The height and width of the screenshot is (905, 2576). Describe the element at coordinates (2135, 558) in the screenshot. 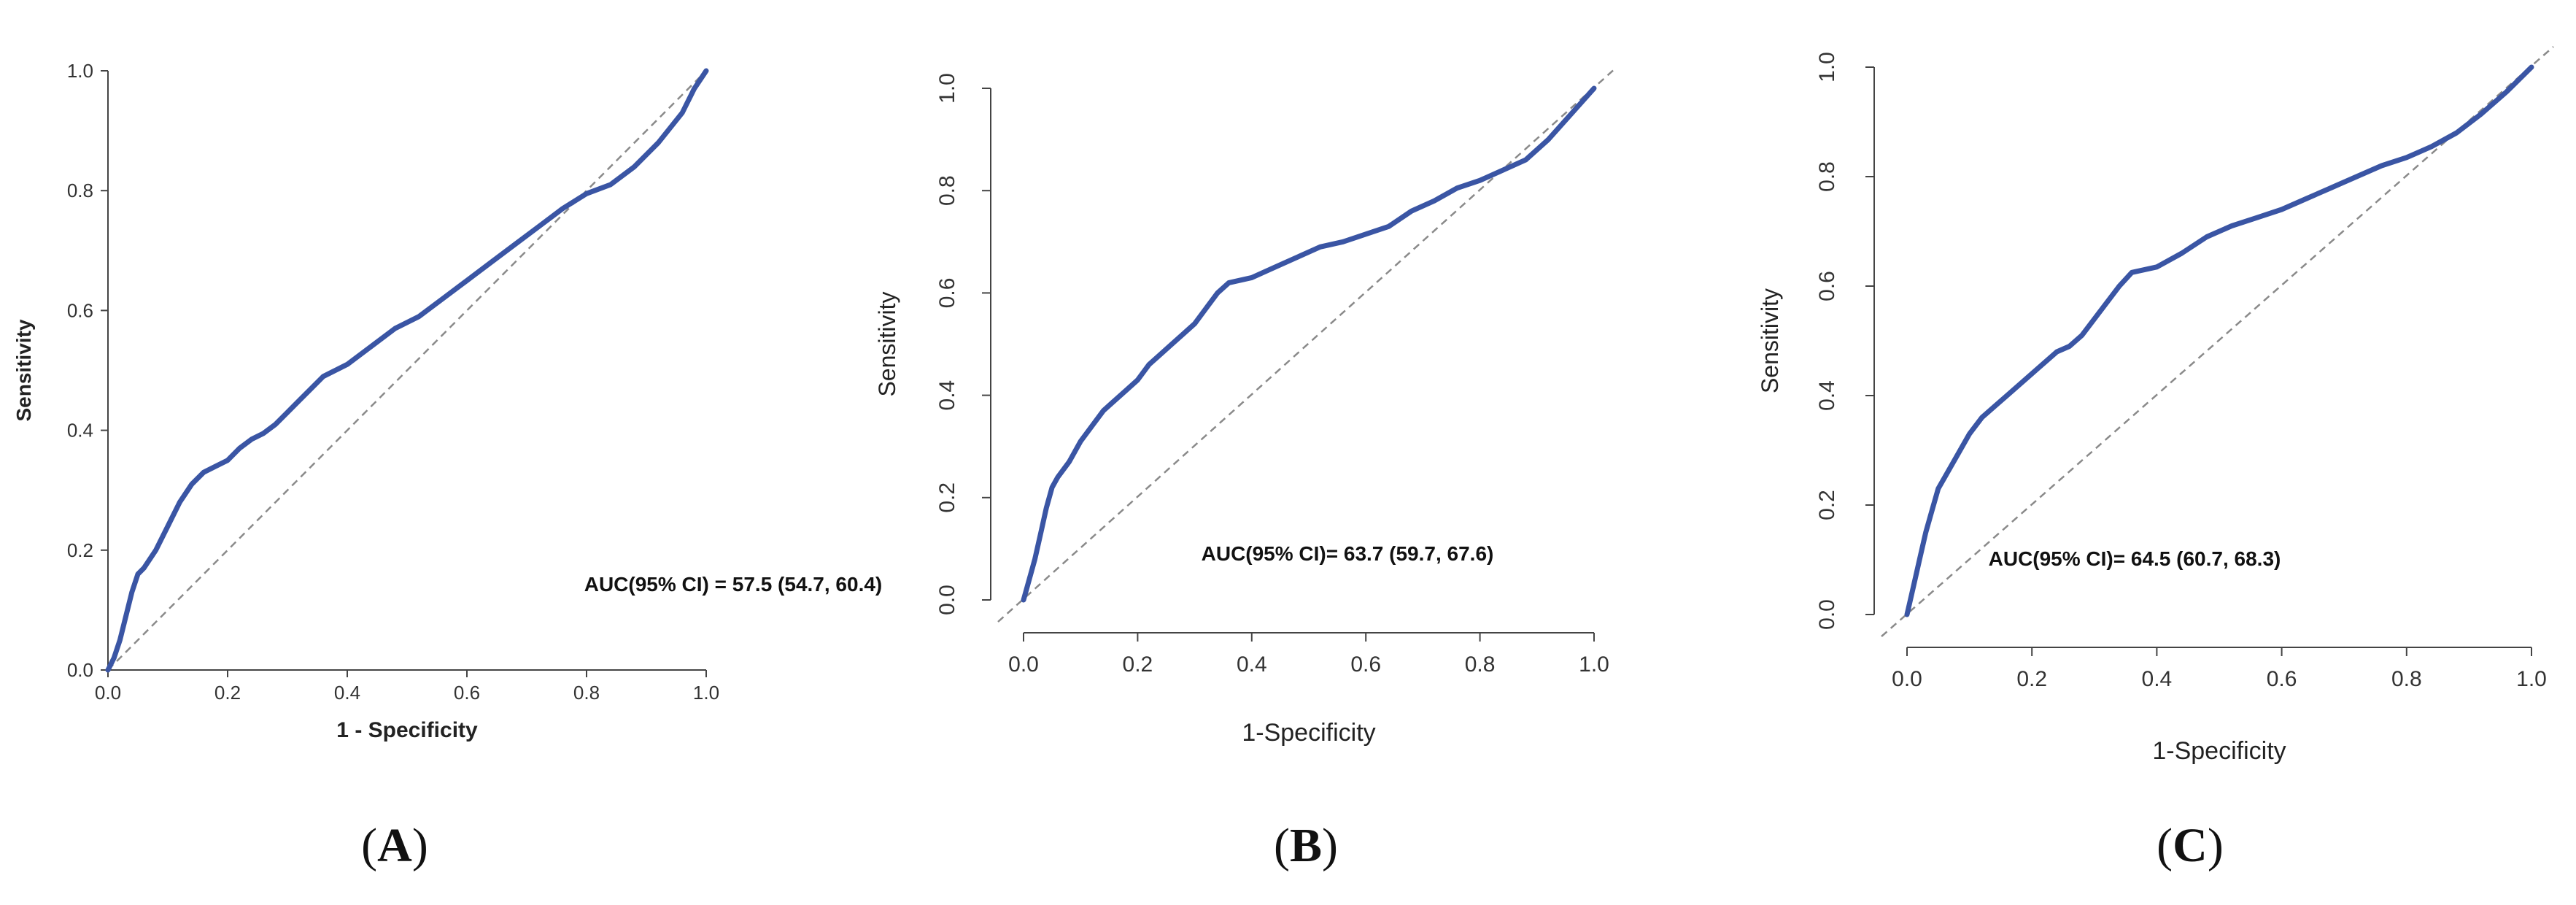

I see `auc-annotation: AUC(95% CI)= 64.5 (60.7, 68.3)` at that location.